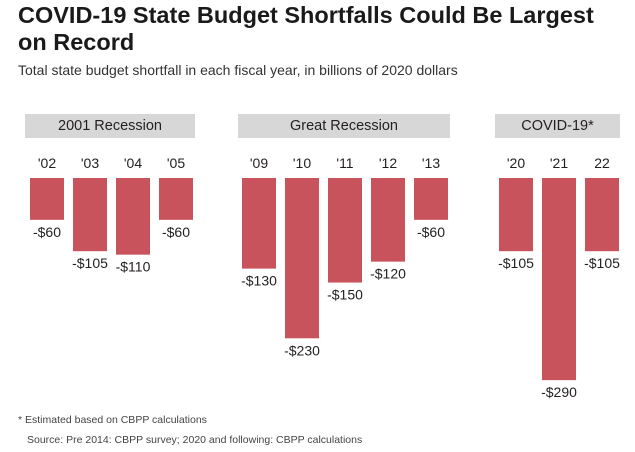 The height and width of the screenshot is (452, 635). What do you see at coordinates (302, 163) in the screenshot?
I see `x-tick-label: '10` at bounding box center [302, 163].